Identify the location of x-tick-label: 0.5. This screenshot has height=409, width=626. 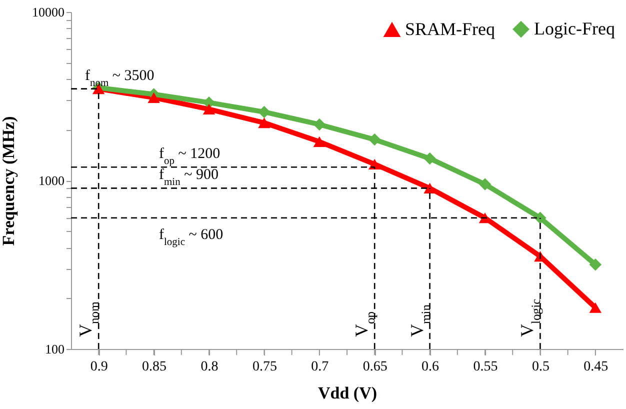
(541, 367).